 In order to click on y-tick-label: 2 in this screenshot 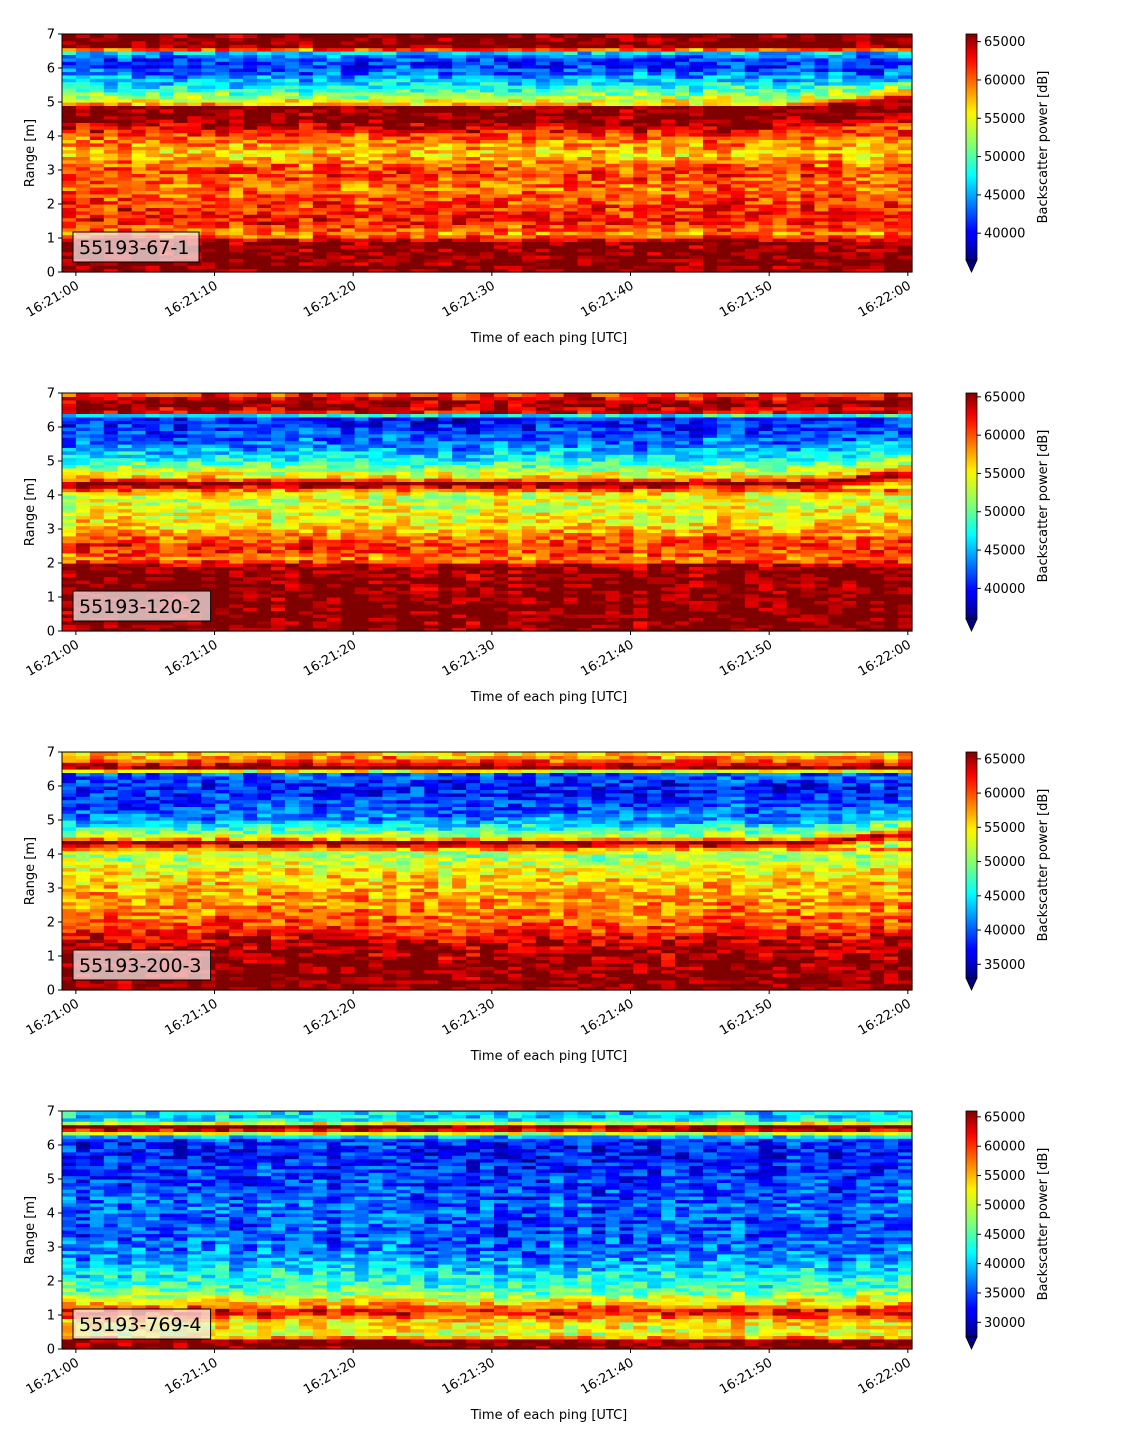, I will do `click(51, 205)`.